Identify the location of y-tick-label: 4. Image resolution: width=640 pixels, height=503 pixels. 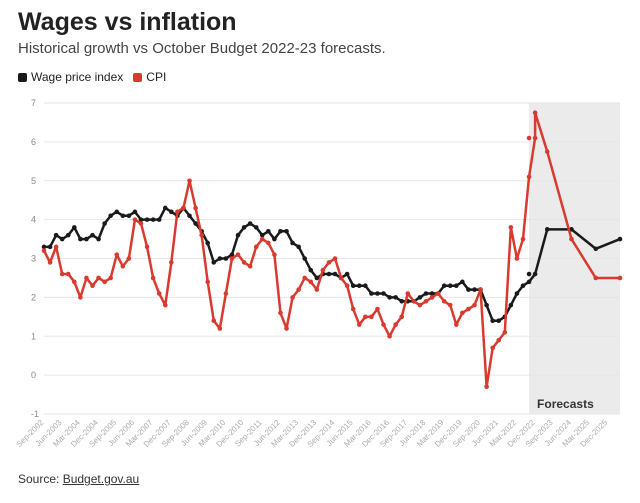
(33, 220).